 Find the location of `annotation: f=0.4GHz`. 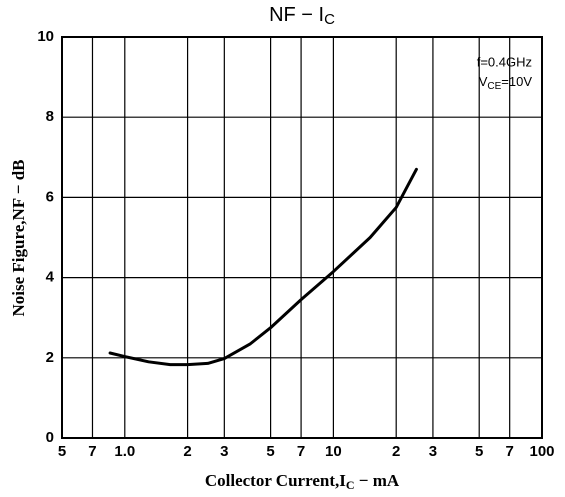

annotation: f=0.4GHz is located at coordinates (504, 61).